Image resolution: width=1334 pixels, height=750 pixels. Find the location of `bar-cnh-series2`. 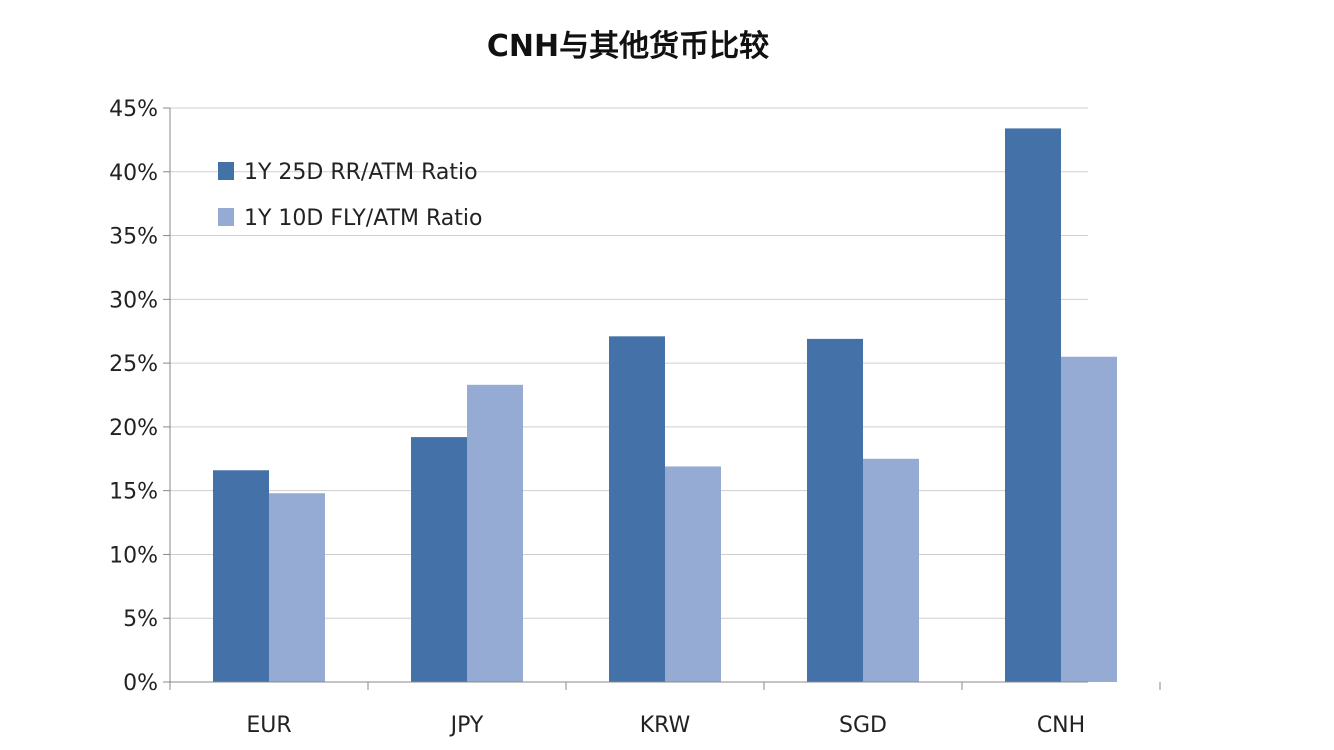

bar-cnh-series2 is located at coordinates (1089, 519).